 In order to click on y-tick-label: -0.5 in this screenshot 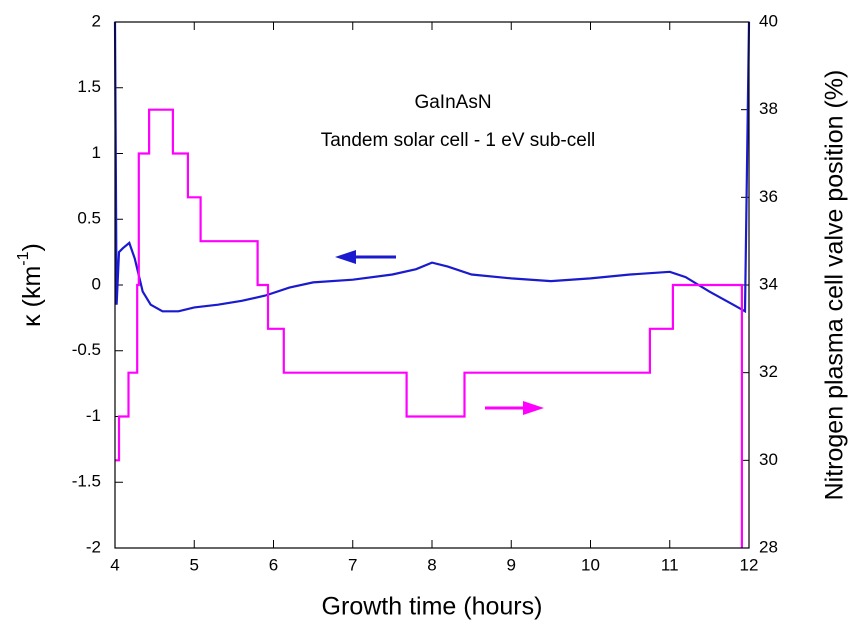, I will do `click(86, 349)`.